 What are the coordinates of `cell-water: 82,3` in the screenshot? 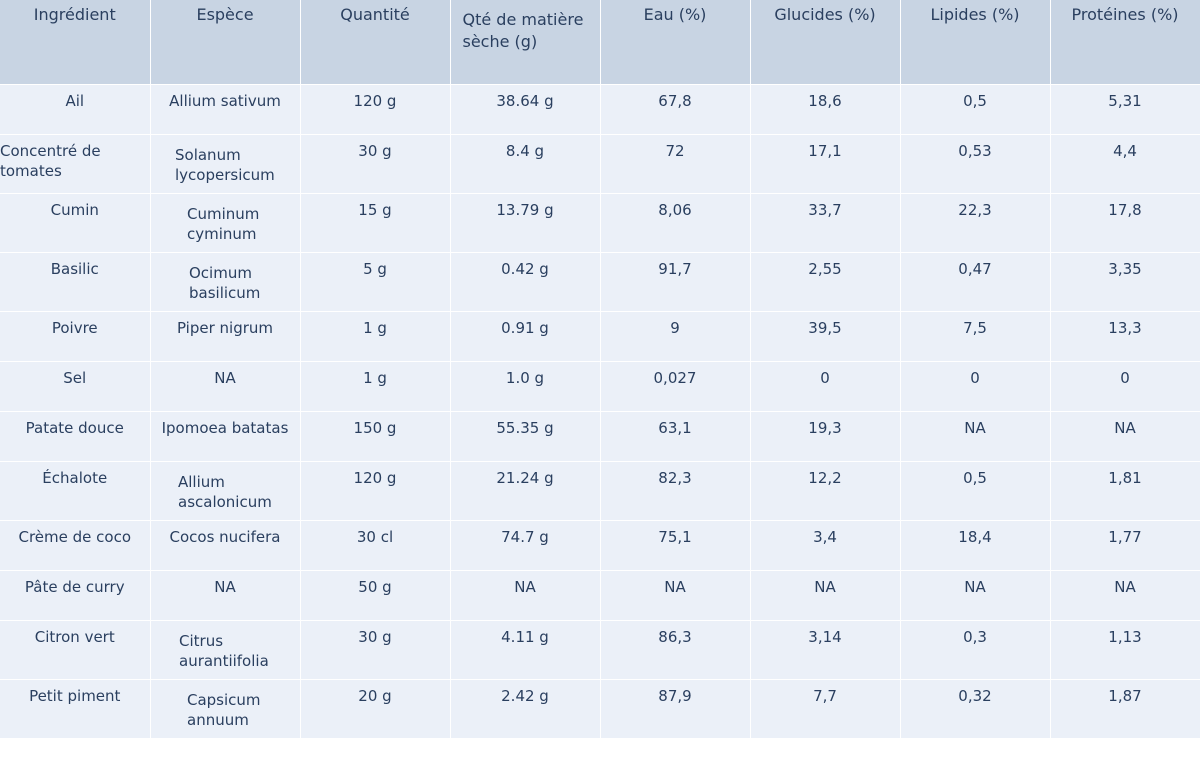 It's located at (675, 491).